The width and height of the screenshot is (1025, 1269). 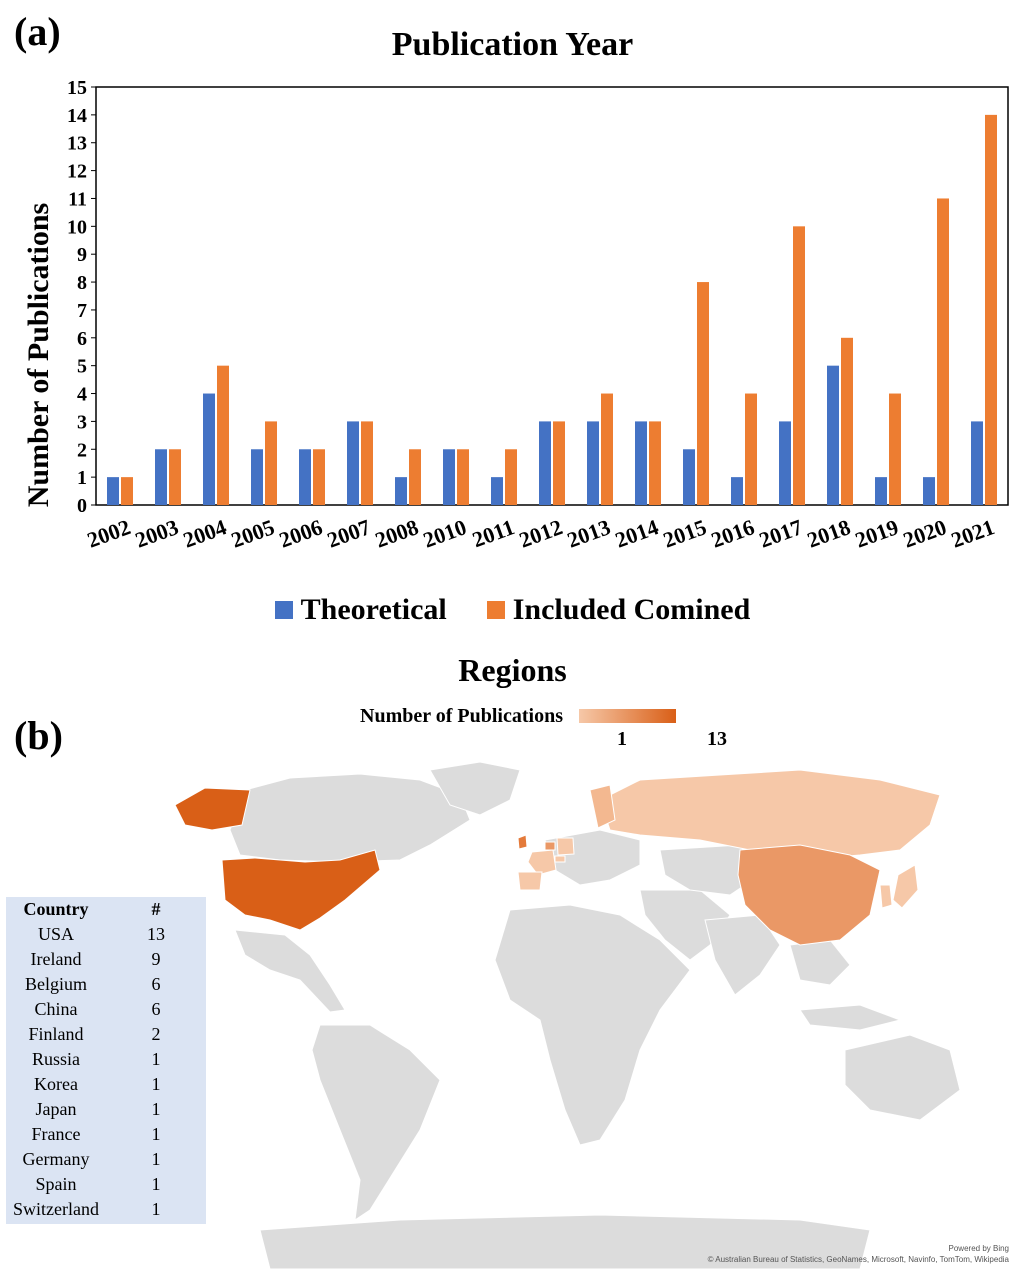 What do you see at coordinates (212, 809) in the screenshot?
I see `alaska-region` at bounding box center [212, 809].